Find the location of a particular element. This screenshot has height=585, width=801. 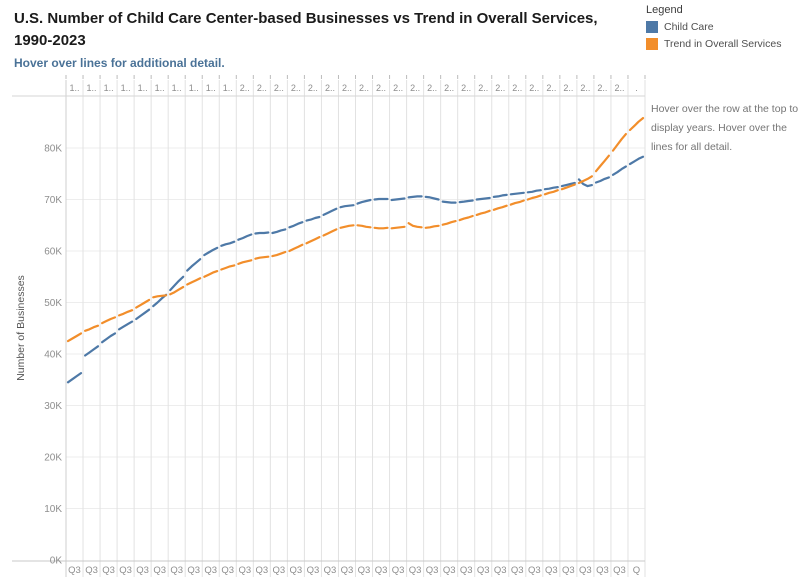

legend-item-trend-overall-services: Trend in Overall Services is located at coordinates (722, 44).